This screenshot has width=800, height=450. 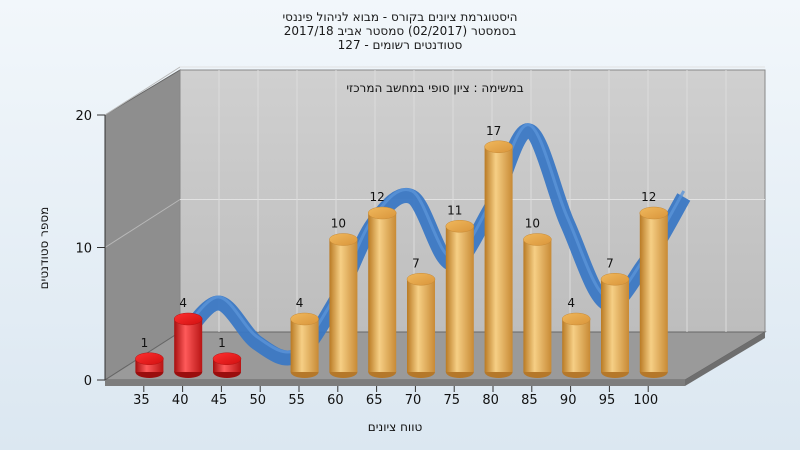 I want to click on x-tick-label: 90, so click(x=568, y=400).